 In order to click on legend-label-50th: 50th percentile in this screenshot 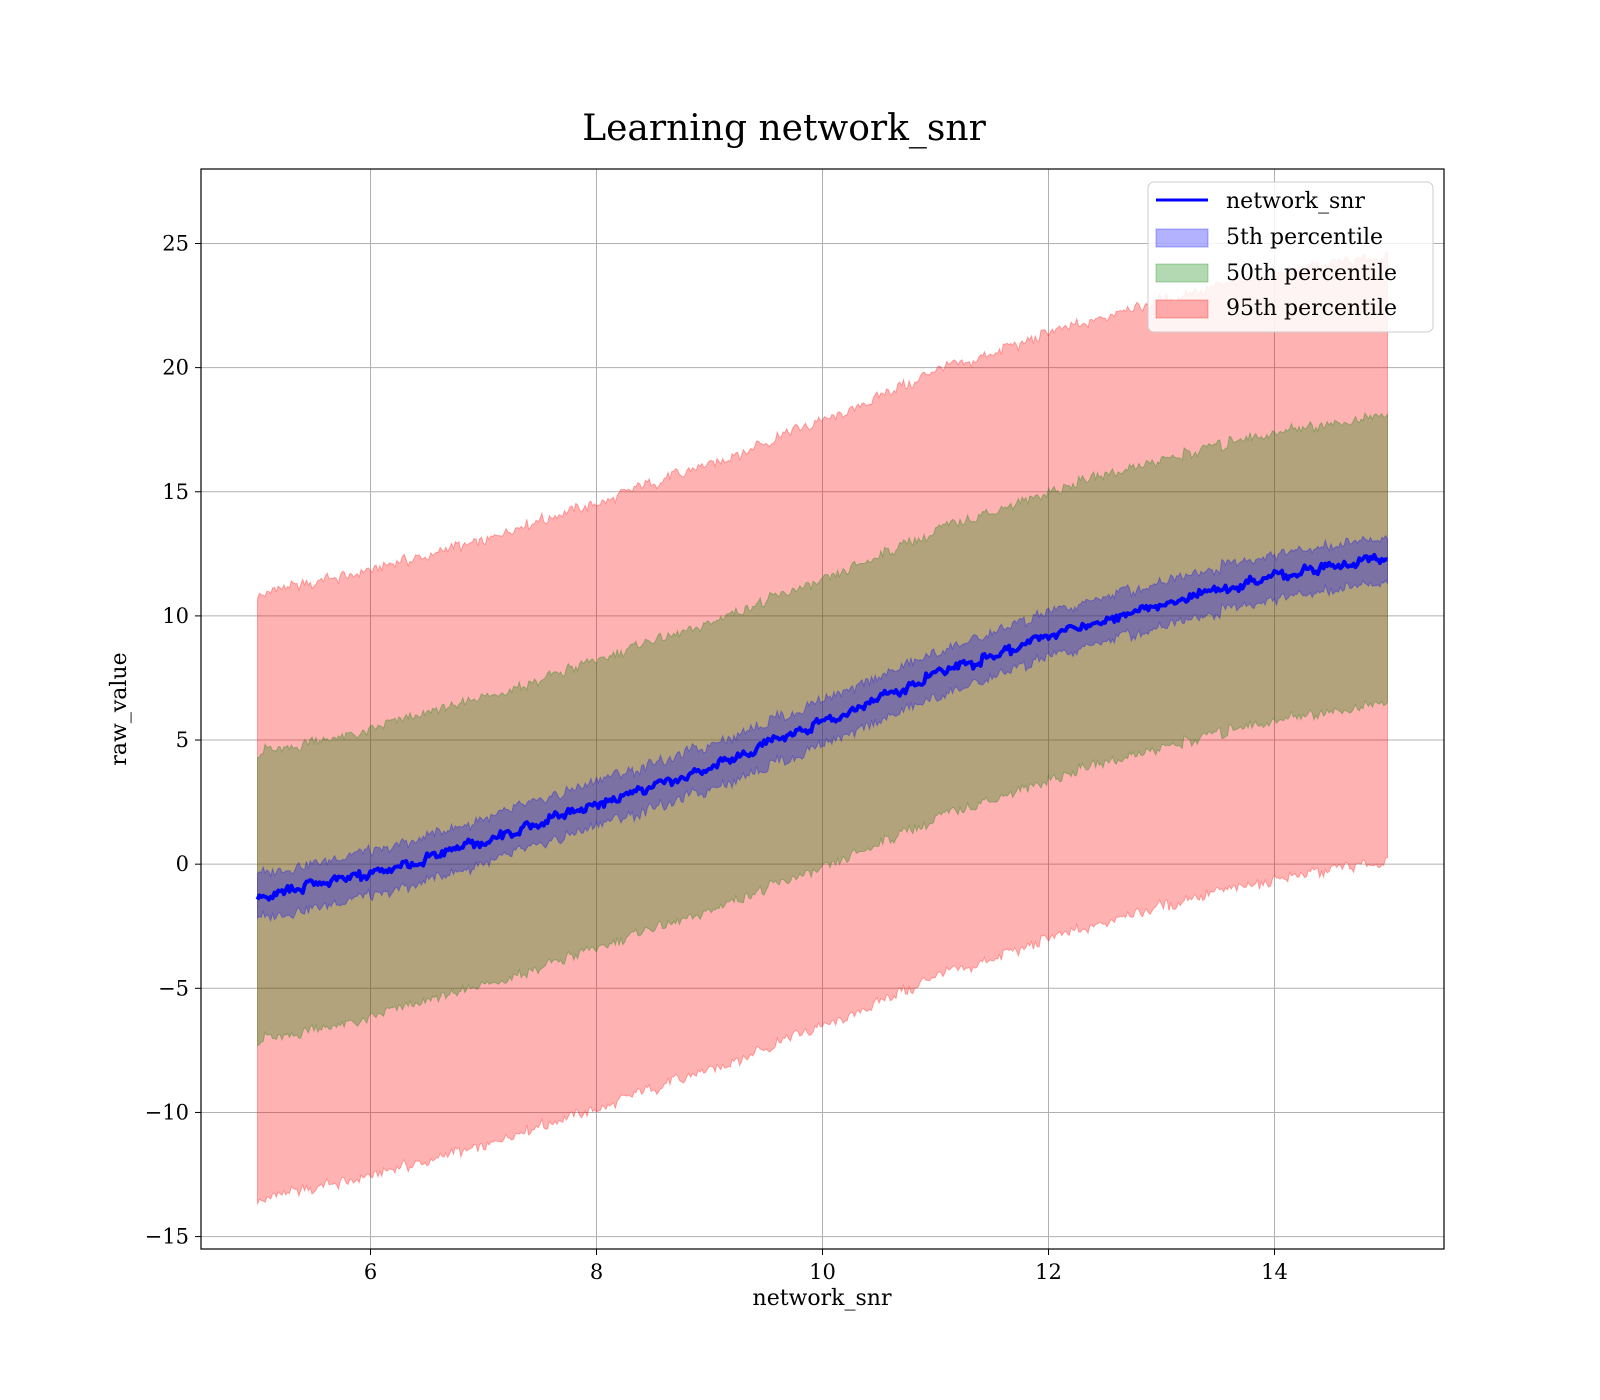, I will do `click(1311, 273)`.